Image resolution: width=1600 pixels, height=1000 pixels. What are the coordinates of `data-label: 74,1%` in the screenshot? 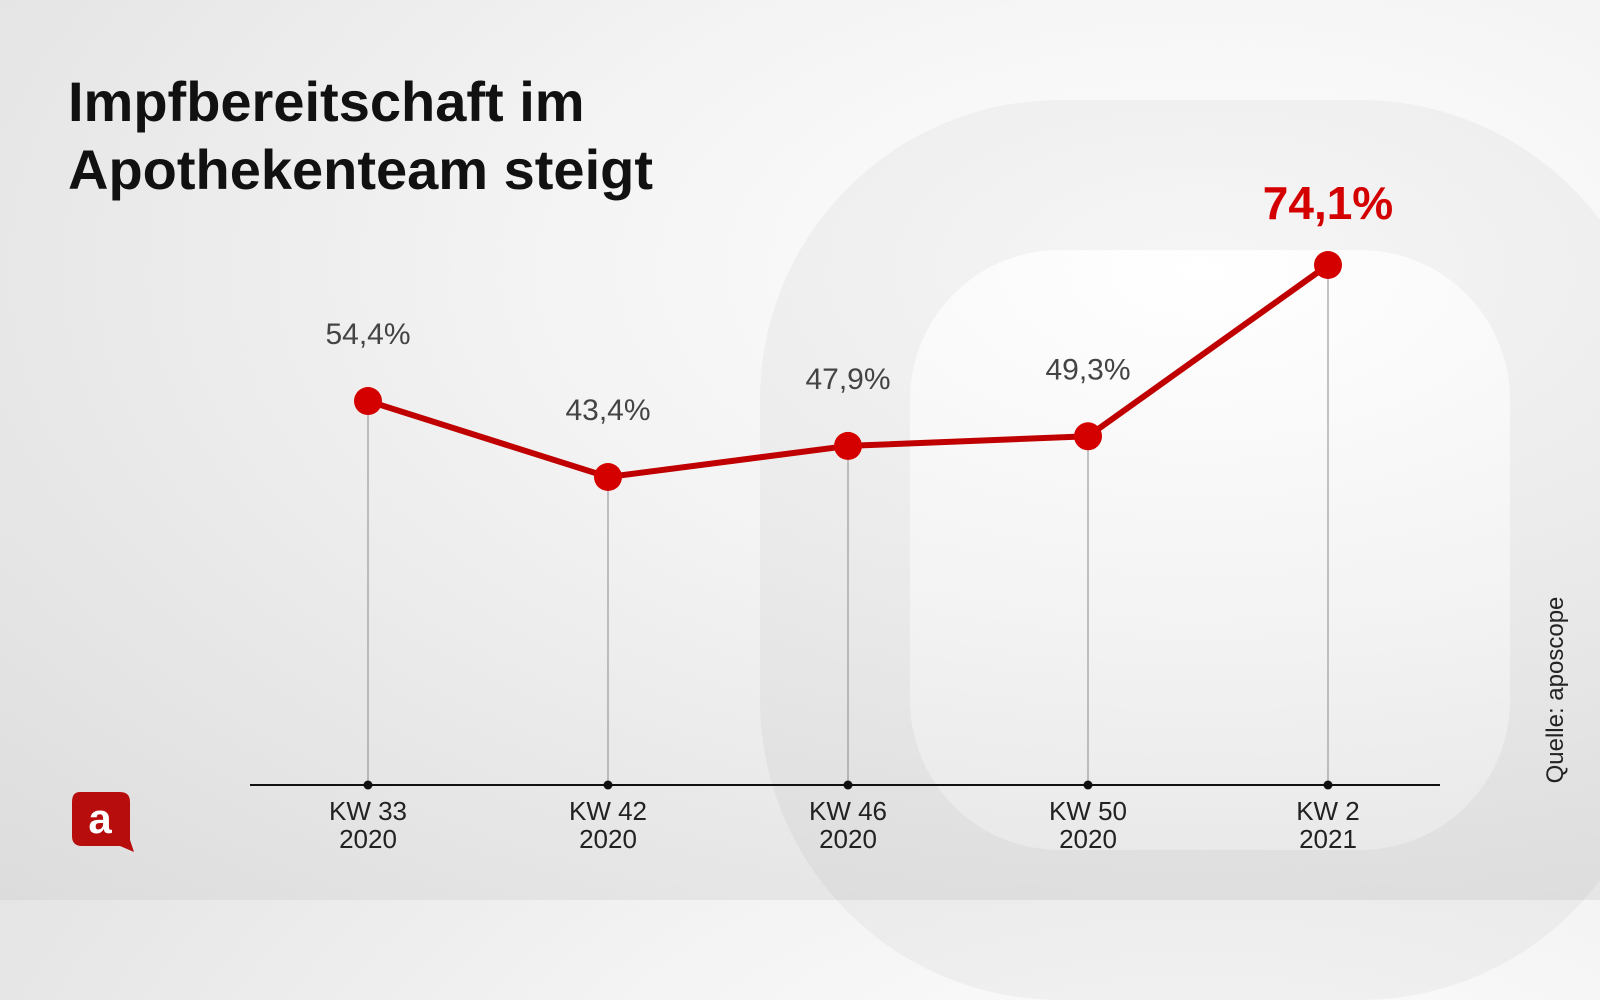 It's located at (1328, 203).